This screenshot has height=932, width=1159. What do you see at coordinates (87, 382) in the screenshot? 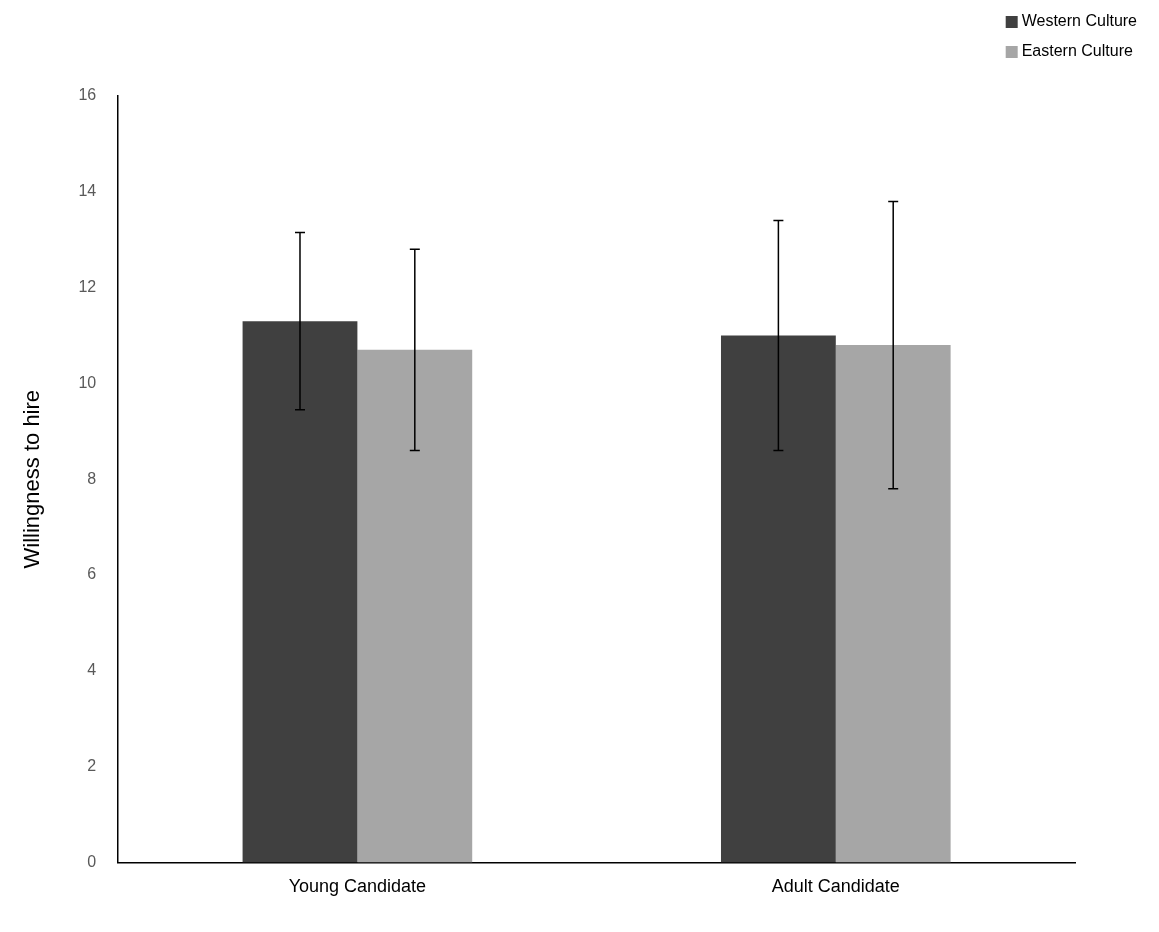
I see `y-tick-label: 10` at bounding box center [87, 382].